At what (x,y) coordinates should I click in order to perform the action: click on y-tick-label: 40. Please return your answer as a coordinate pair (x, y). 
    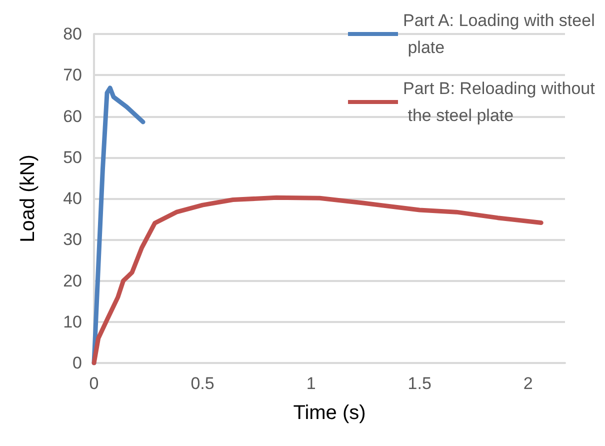
    Looking at the image, I should click on (72, 198).